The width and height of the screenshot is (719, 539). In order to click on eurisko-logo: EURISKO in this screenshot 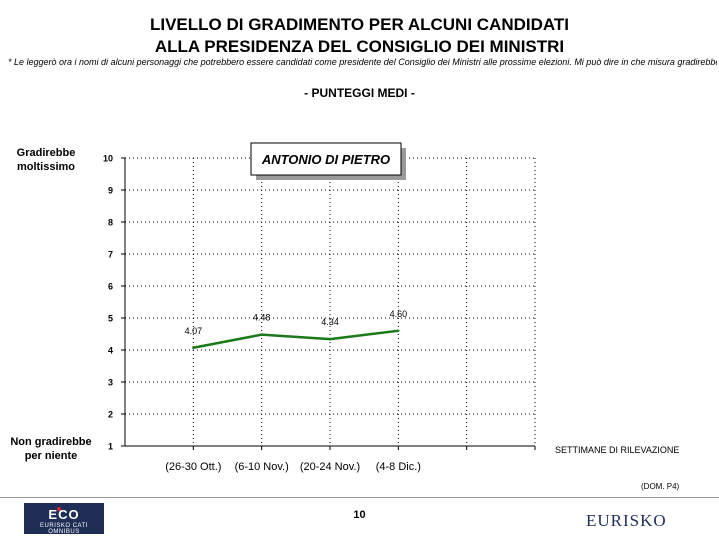, I will do `click(626, 520)`.